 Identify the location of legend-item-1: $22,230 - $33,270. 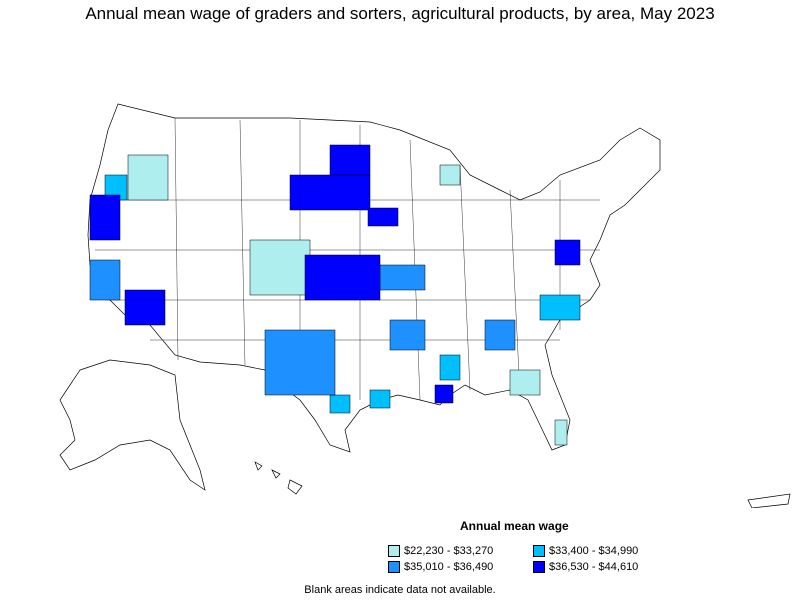
(440, 551).